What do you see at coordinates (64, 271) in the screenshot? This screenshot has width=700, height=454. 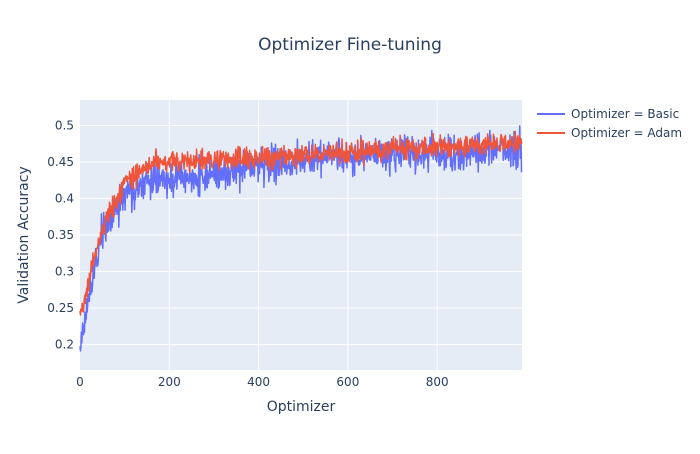 I see `y-tick-label-2: 0.3` at bounding box center [64, 271].